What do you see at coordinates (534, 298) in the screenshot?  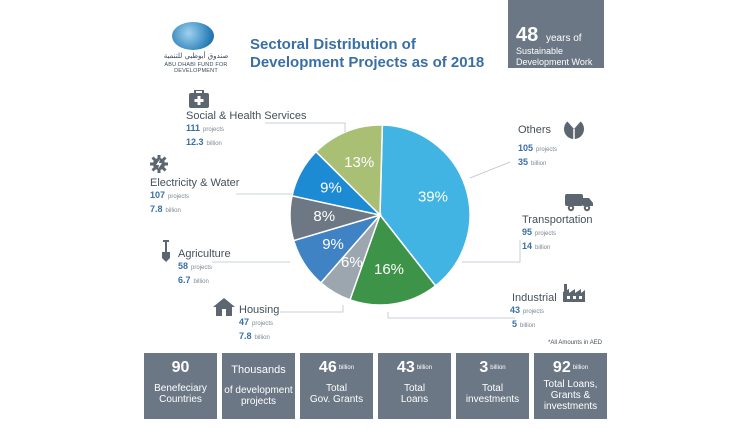 I see `sector-industrial-name: Industrial` at bounding box center [534, 298].